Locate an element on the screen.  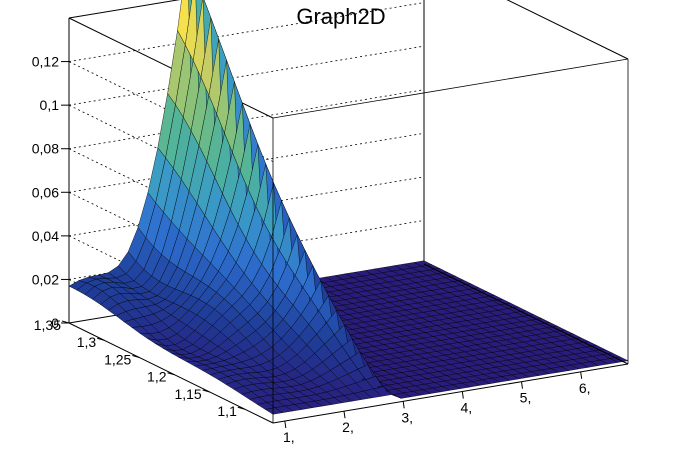
x-tick-label: 5, is located at coordinates (526, 398).